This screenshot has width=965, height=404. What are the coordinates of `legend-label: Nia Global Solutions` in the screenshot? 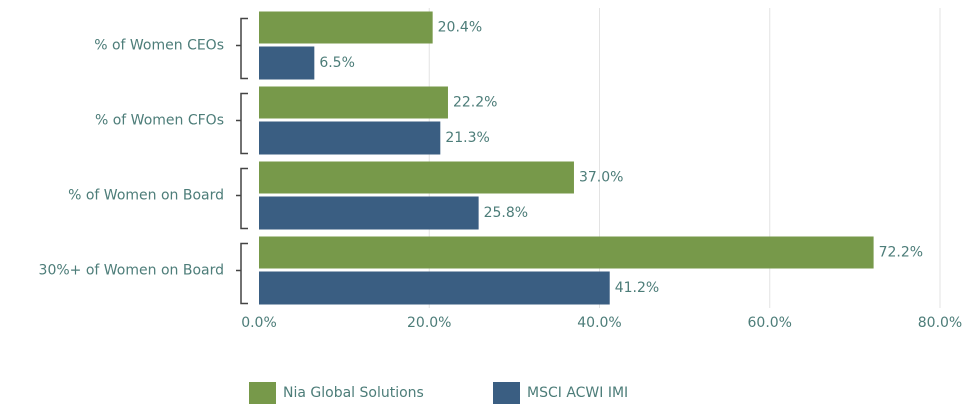 It's located at (353, 393).